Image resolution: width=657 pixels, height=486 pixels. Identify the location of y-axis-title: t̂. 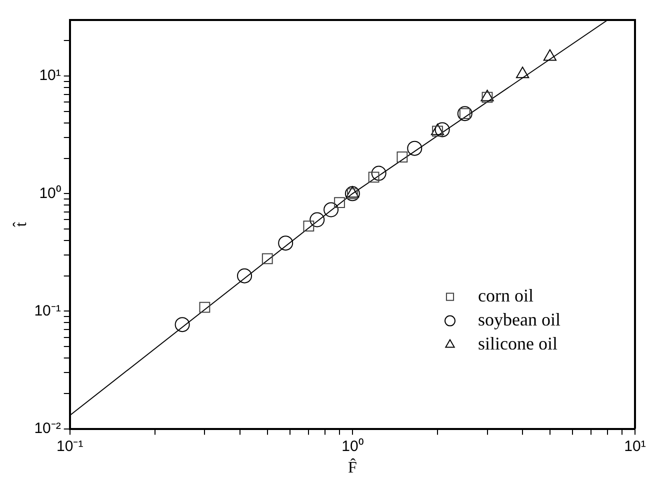
(21, 224).